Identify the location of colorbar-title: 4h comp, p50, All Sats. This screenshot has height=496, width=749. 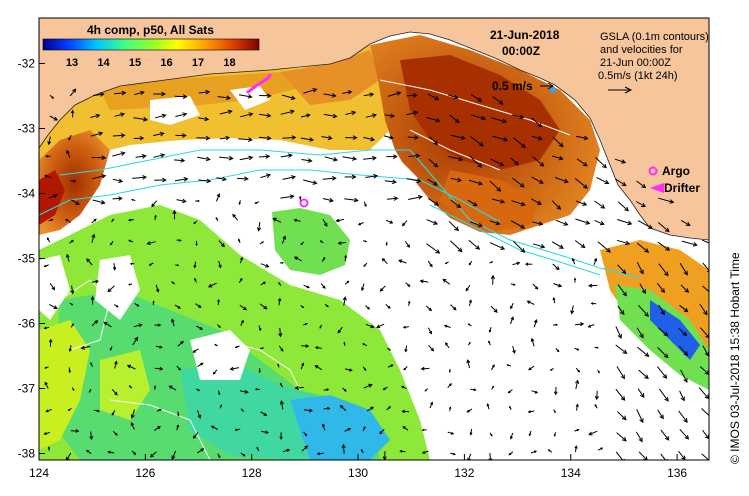
(150, 30).